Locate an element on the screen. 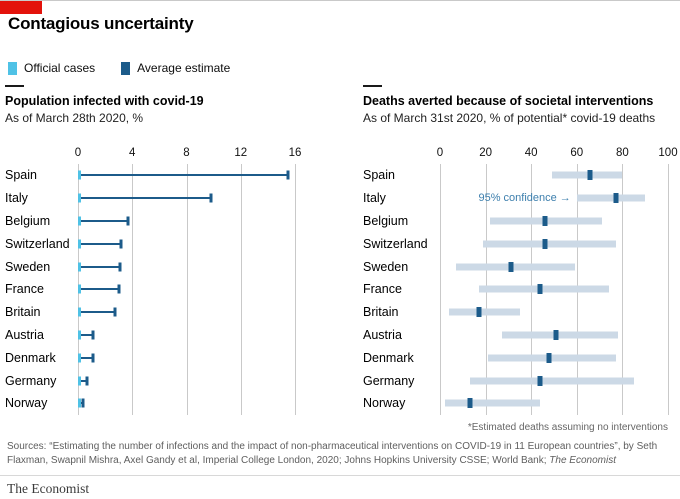 Image resolution: width=680 pixels, height=499 pixels. chart-subtitle: As of March 28th 2020, % is located at coordinates (74, 118).